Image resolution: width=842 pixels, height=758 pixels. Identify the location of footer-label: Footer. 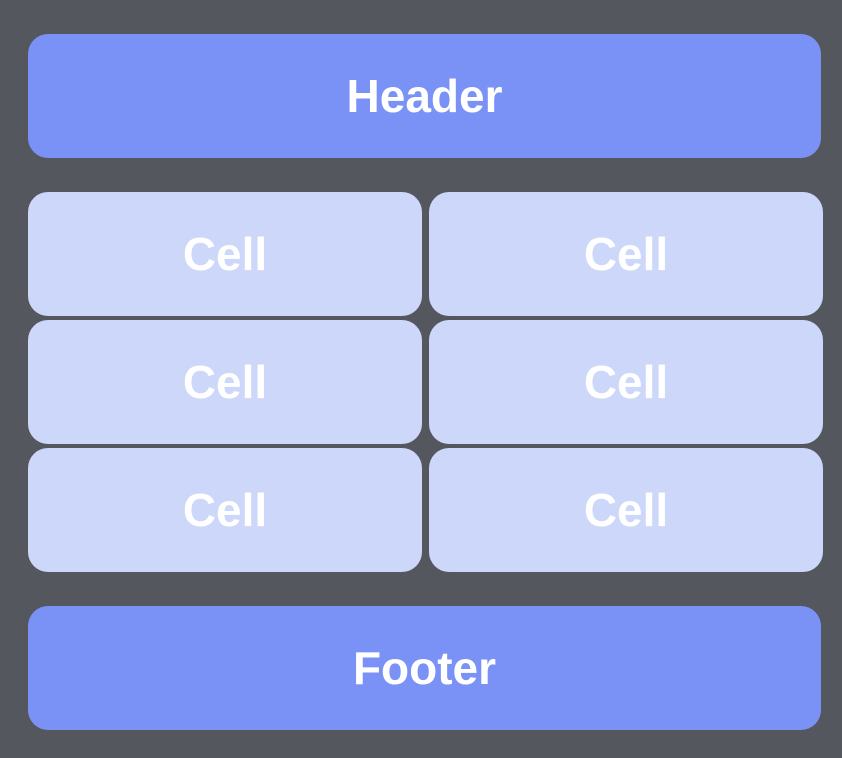
(424, 668).